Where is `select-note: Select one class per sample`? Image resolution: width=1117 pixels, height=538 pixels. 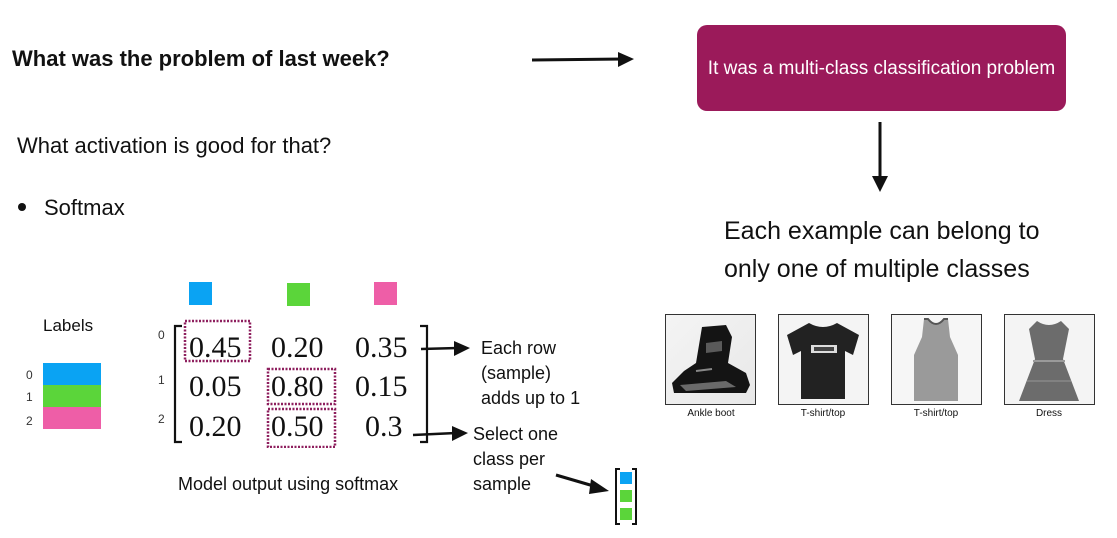
select-note: Select one class per sample is located at coordinates (515, 459).